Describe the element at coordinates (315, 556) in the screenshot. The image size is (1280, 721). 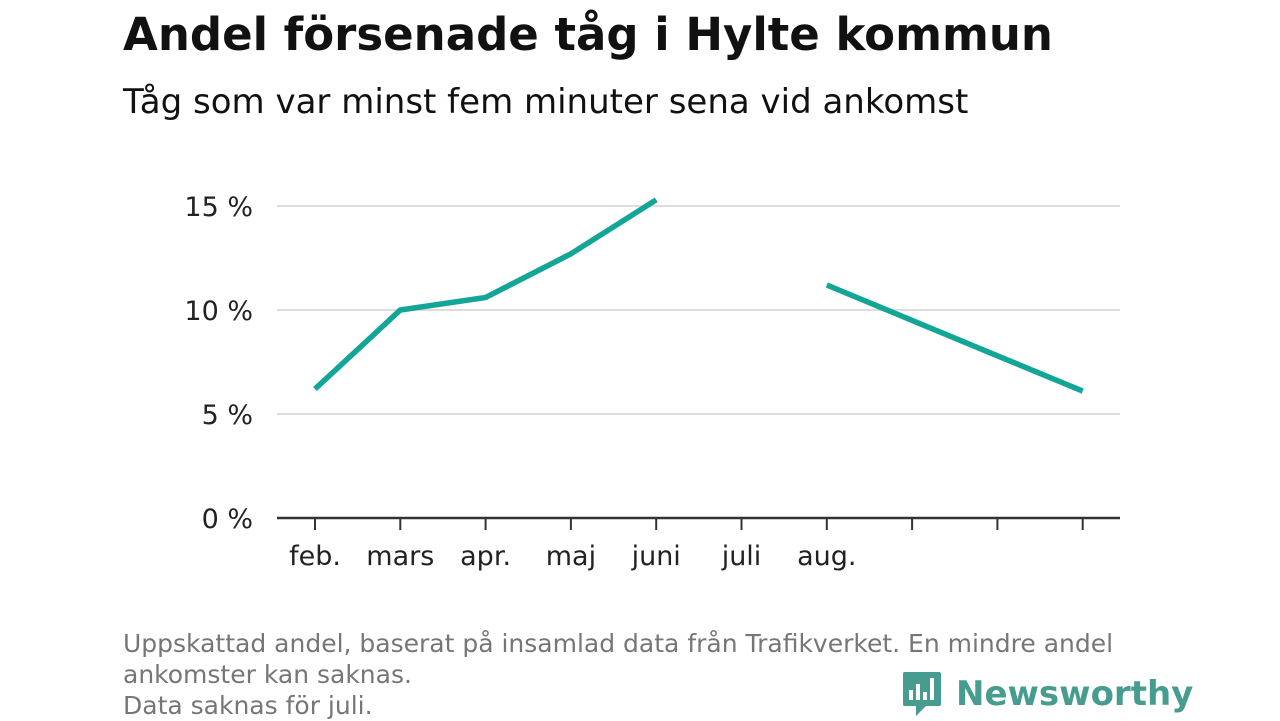
I see `x-tick-label: feb.` at that location.